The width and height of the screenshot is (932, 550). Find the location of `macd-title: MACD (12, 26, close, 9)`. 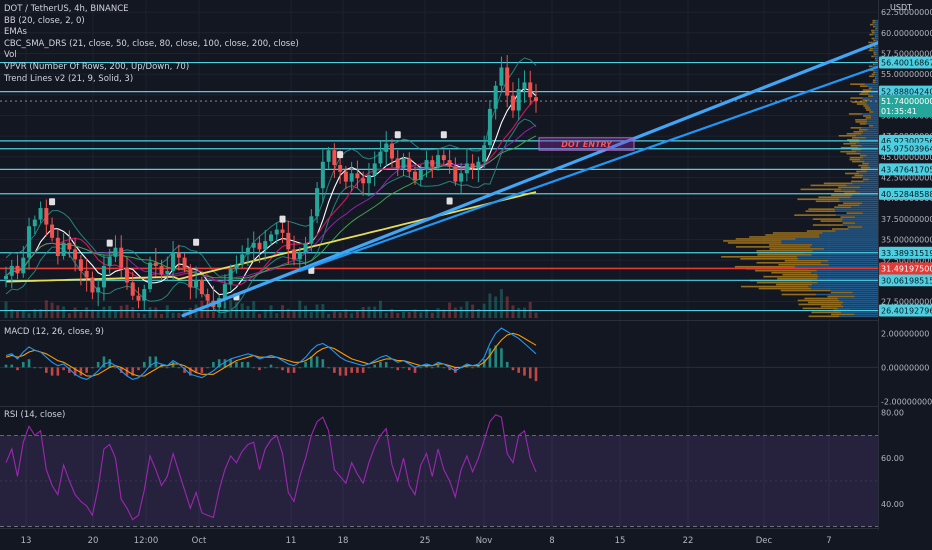

macd-title: MACD (12, 26, close, 9) is located at coordinates (54, 332).